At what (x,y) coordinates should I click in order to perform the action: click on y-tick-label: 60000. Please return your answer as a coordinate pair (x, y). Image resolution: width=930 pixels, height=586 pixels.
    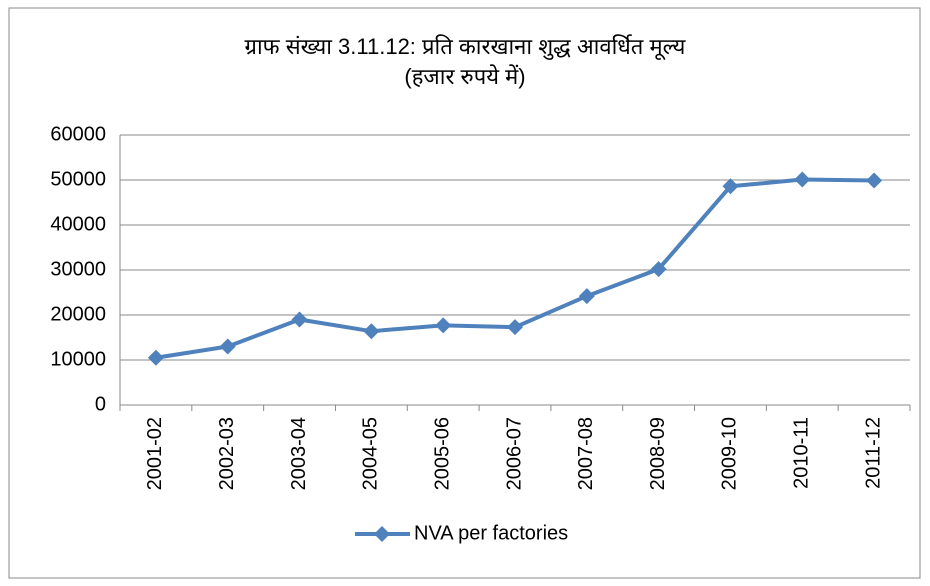
    Looking at the image, I should click on (78, 134).